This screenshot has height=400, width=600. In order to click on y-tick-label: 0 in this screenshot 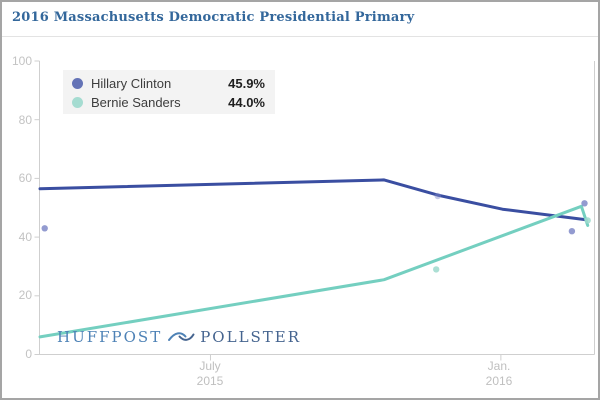, I will do `click(28, 354)`.